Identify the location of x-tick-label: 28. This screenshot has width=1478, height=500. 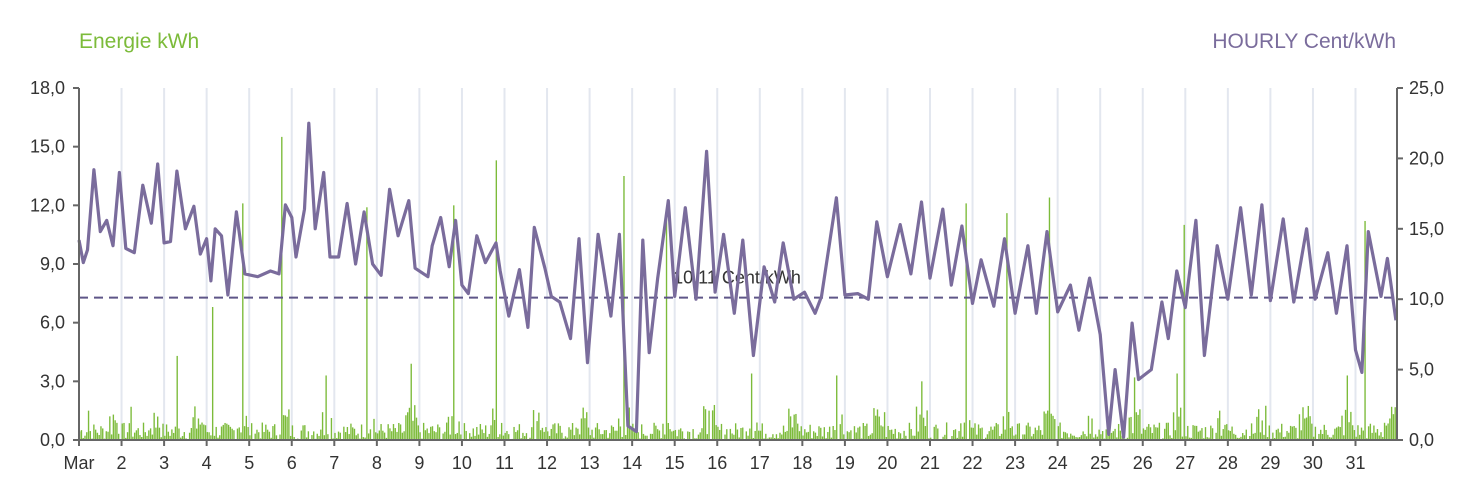
(1228, 463).